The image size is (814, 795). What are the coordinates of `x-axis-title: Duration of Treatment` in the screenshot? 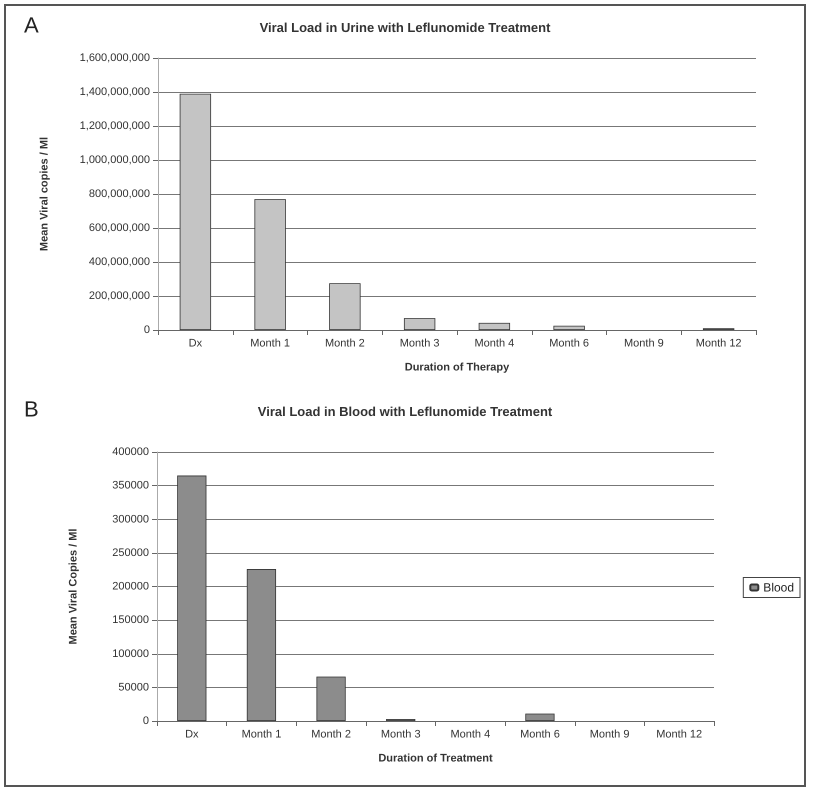 It's located at (435, 758).